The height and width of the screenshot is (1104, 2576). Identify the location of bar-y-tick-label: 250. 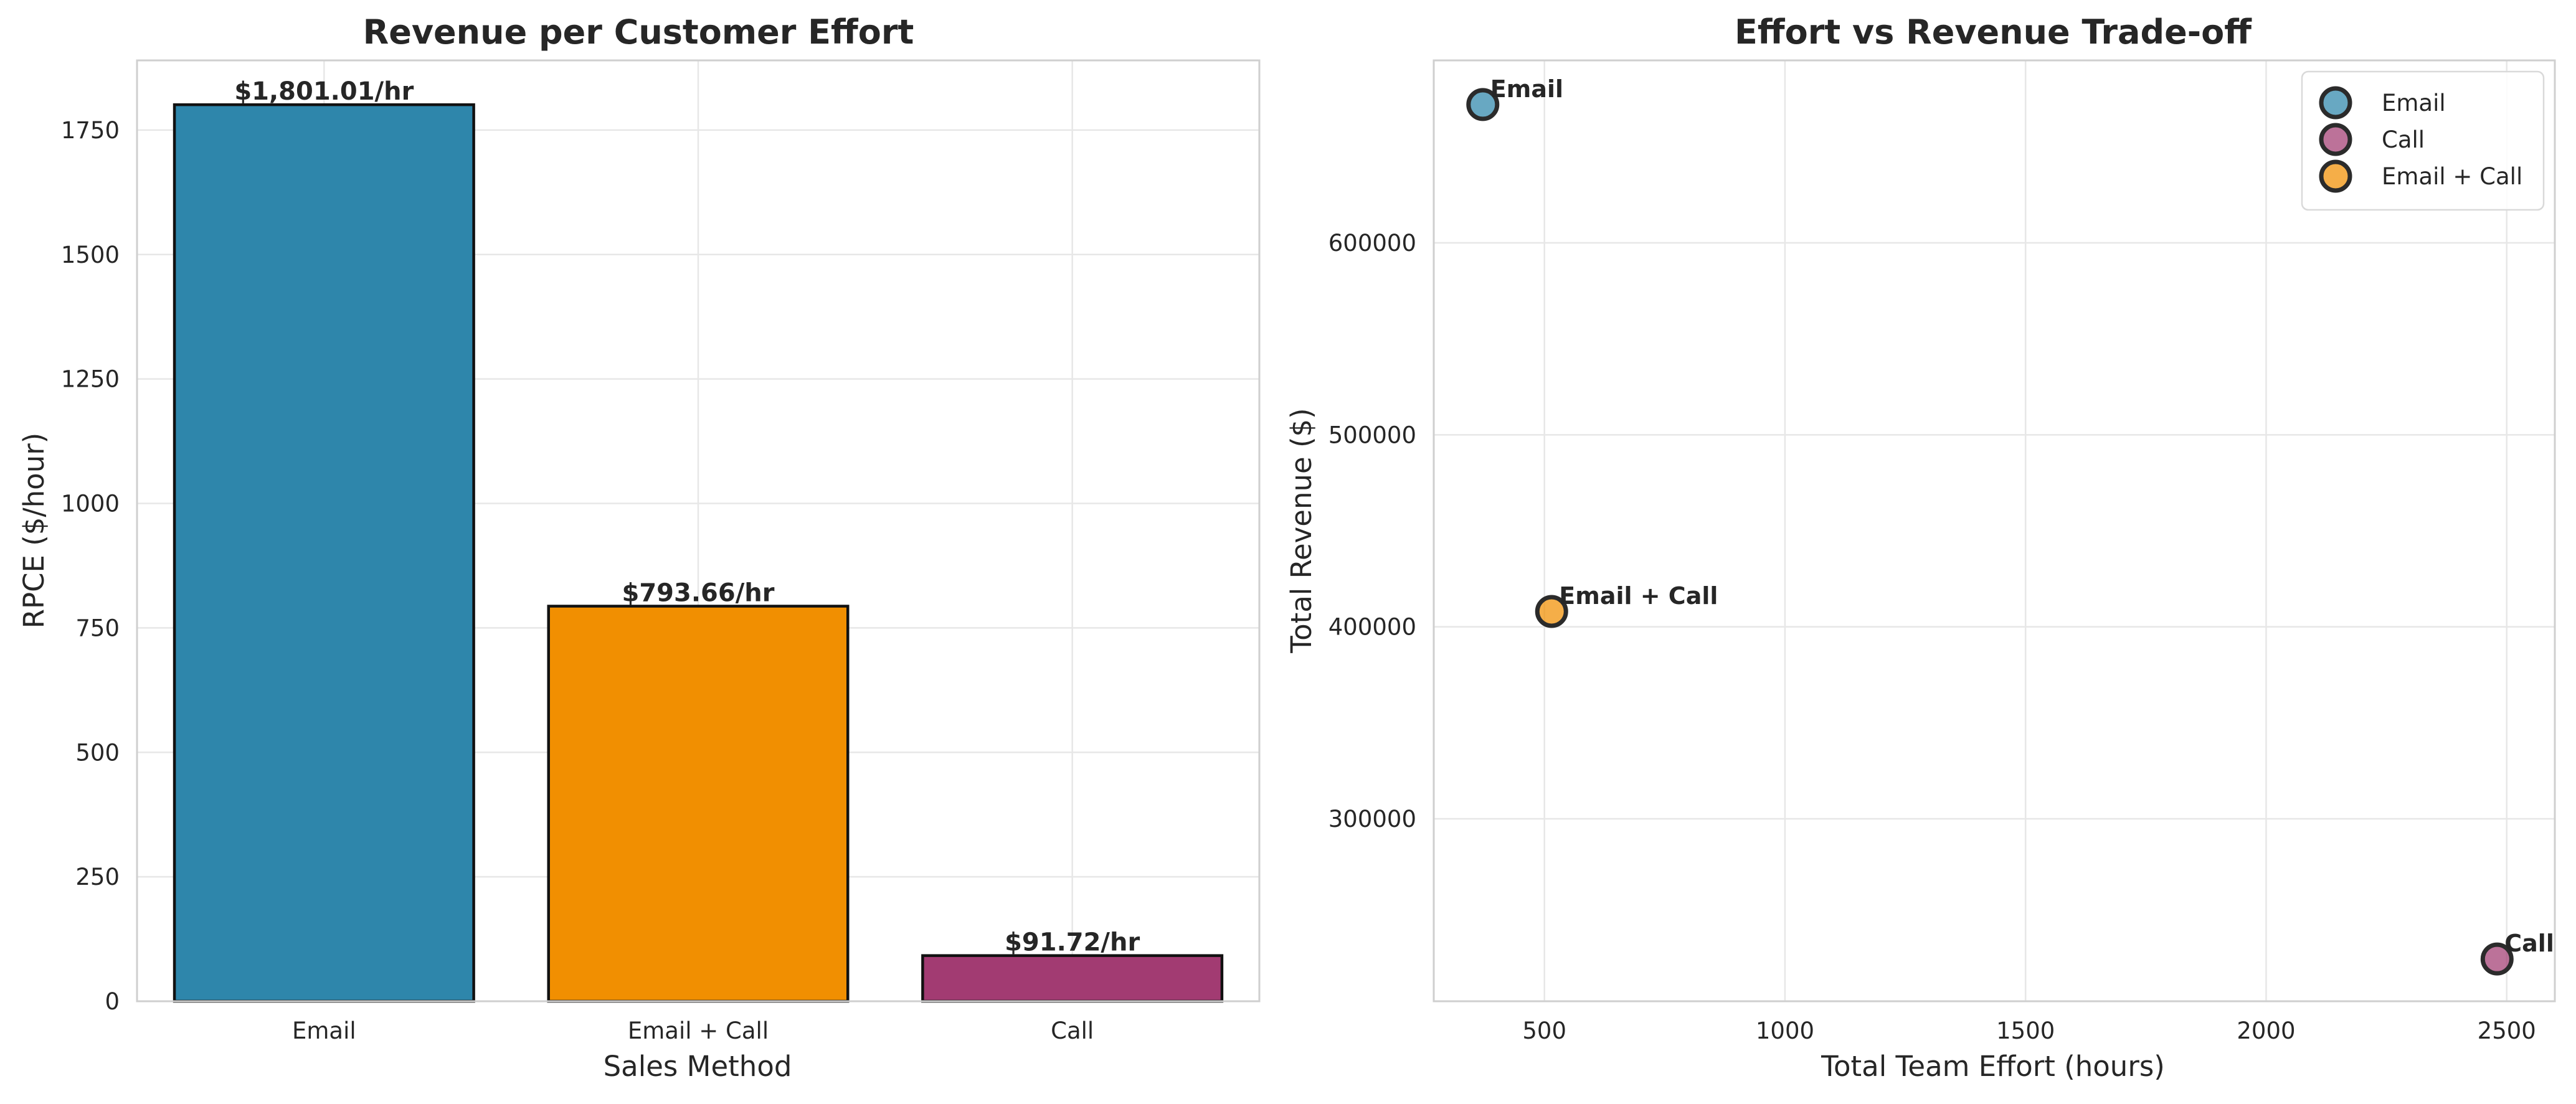
(98, 877).